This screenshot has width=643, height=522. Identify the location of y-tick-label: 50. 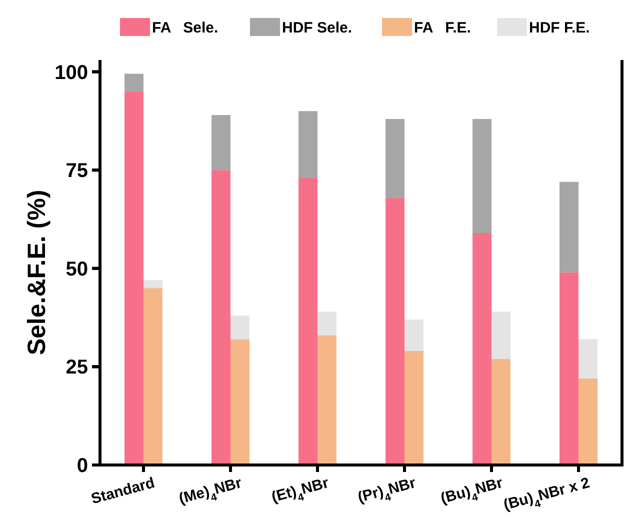
(77, 269).